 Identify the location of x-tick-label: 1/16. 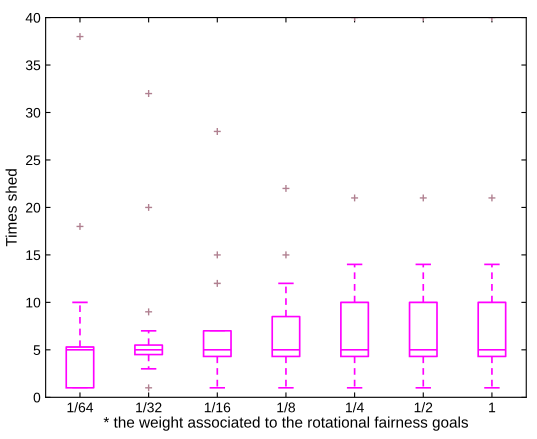
(217, 407).